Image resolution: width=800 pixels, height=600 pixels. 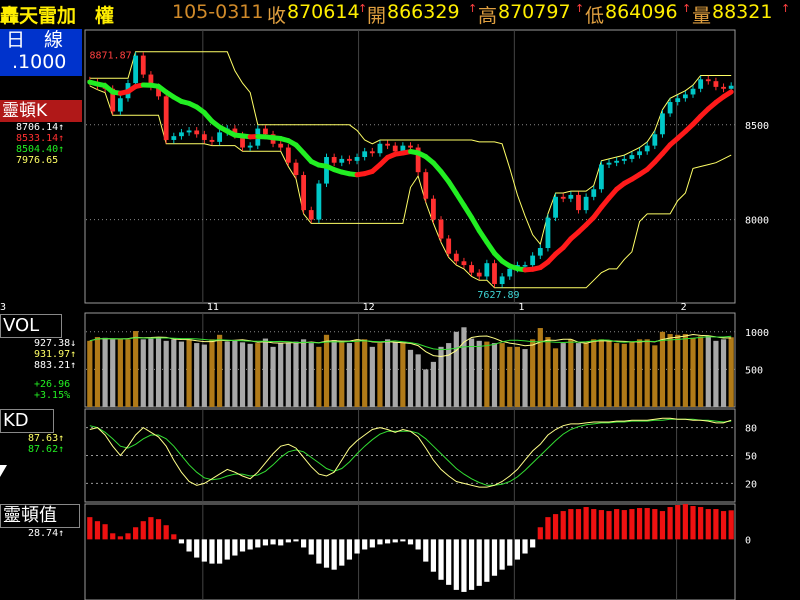 I want to click on vol-y-tick: 500, so click(x=754, y=370).